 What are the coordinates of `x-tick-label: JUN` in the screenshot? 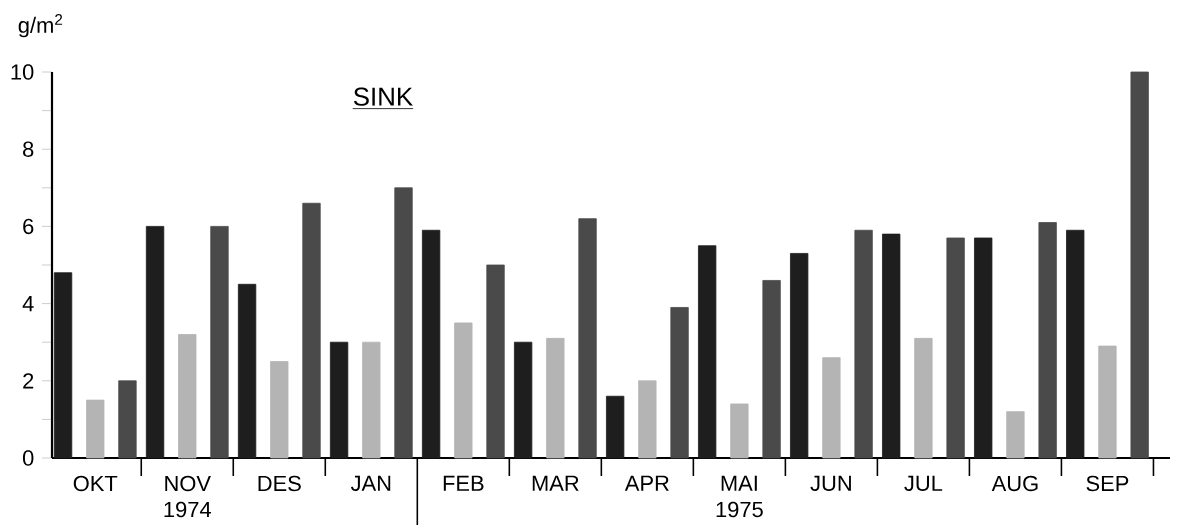 It's located at (830, 483).